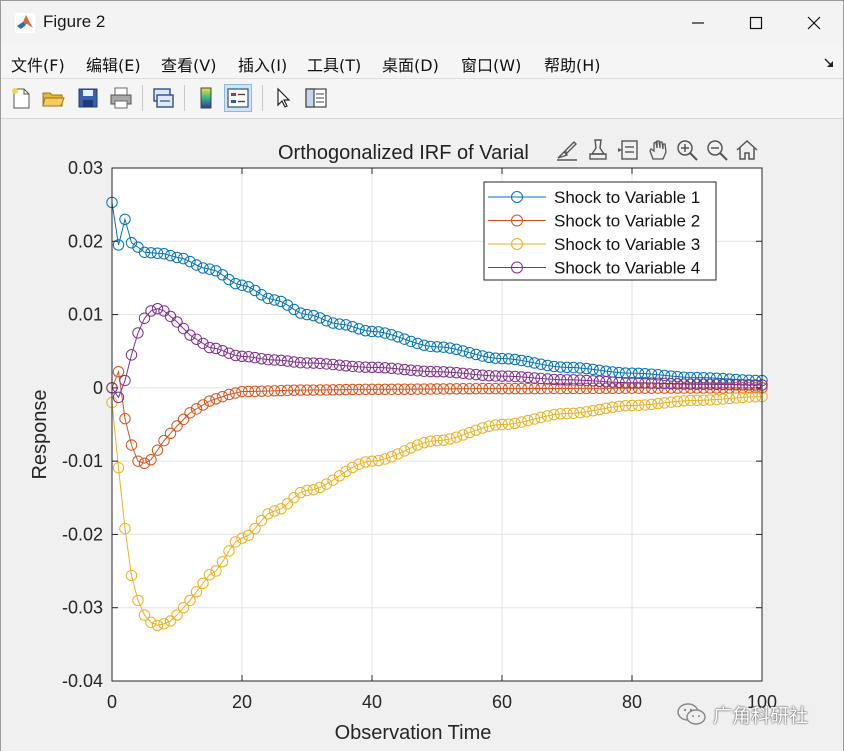 The image size is (844, 751). Describe the element at coordinates (334, 65) in the screenshot. I see `menu-tools: 工具(T)` at that location.